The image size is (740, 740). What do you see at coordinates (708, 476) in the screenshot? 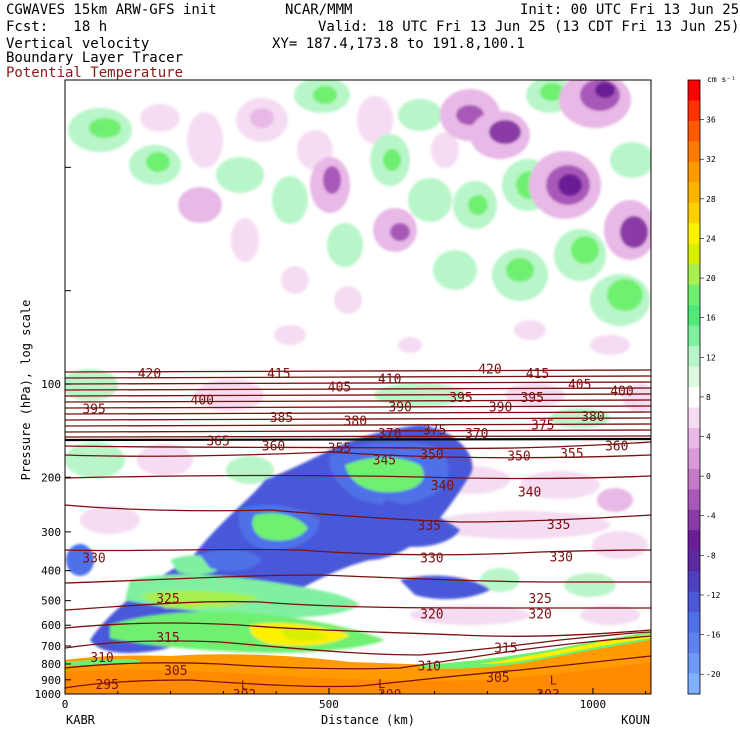
I see `colorbar-tick-label: 0` at bounding box center [708, 476].